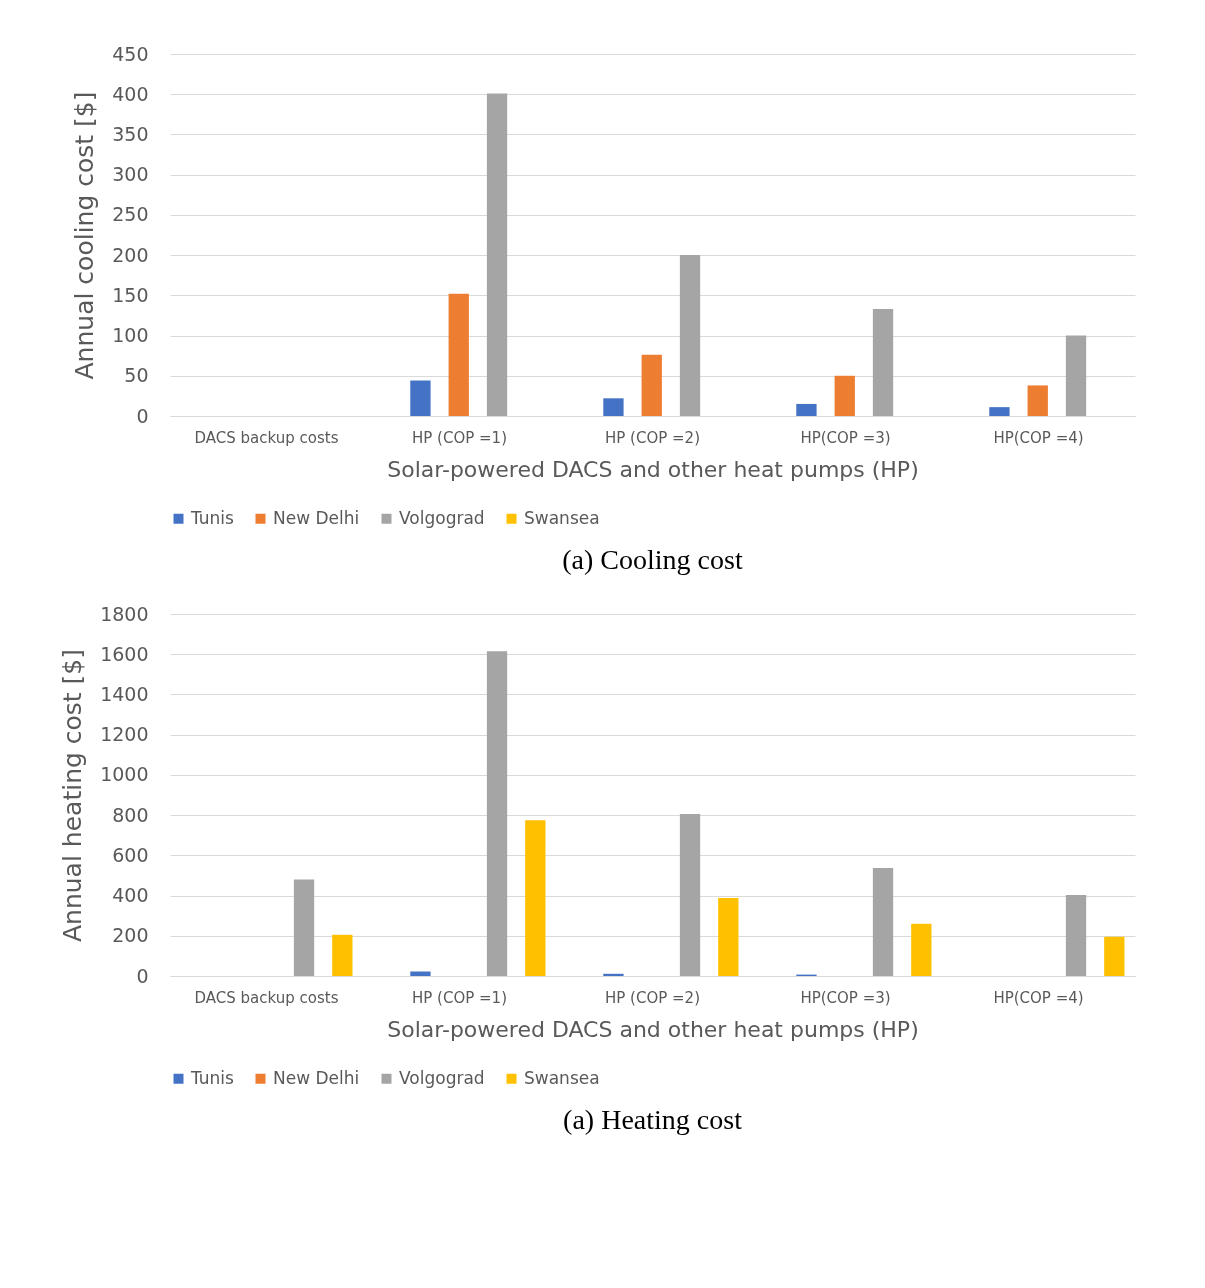 The image size is (1205, 1288). Describe the element at coordinates (130, 294) in the screenshot. I see `y-tick-label: 150` at that location.